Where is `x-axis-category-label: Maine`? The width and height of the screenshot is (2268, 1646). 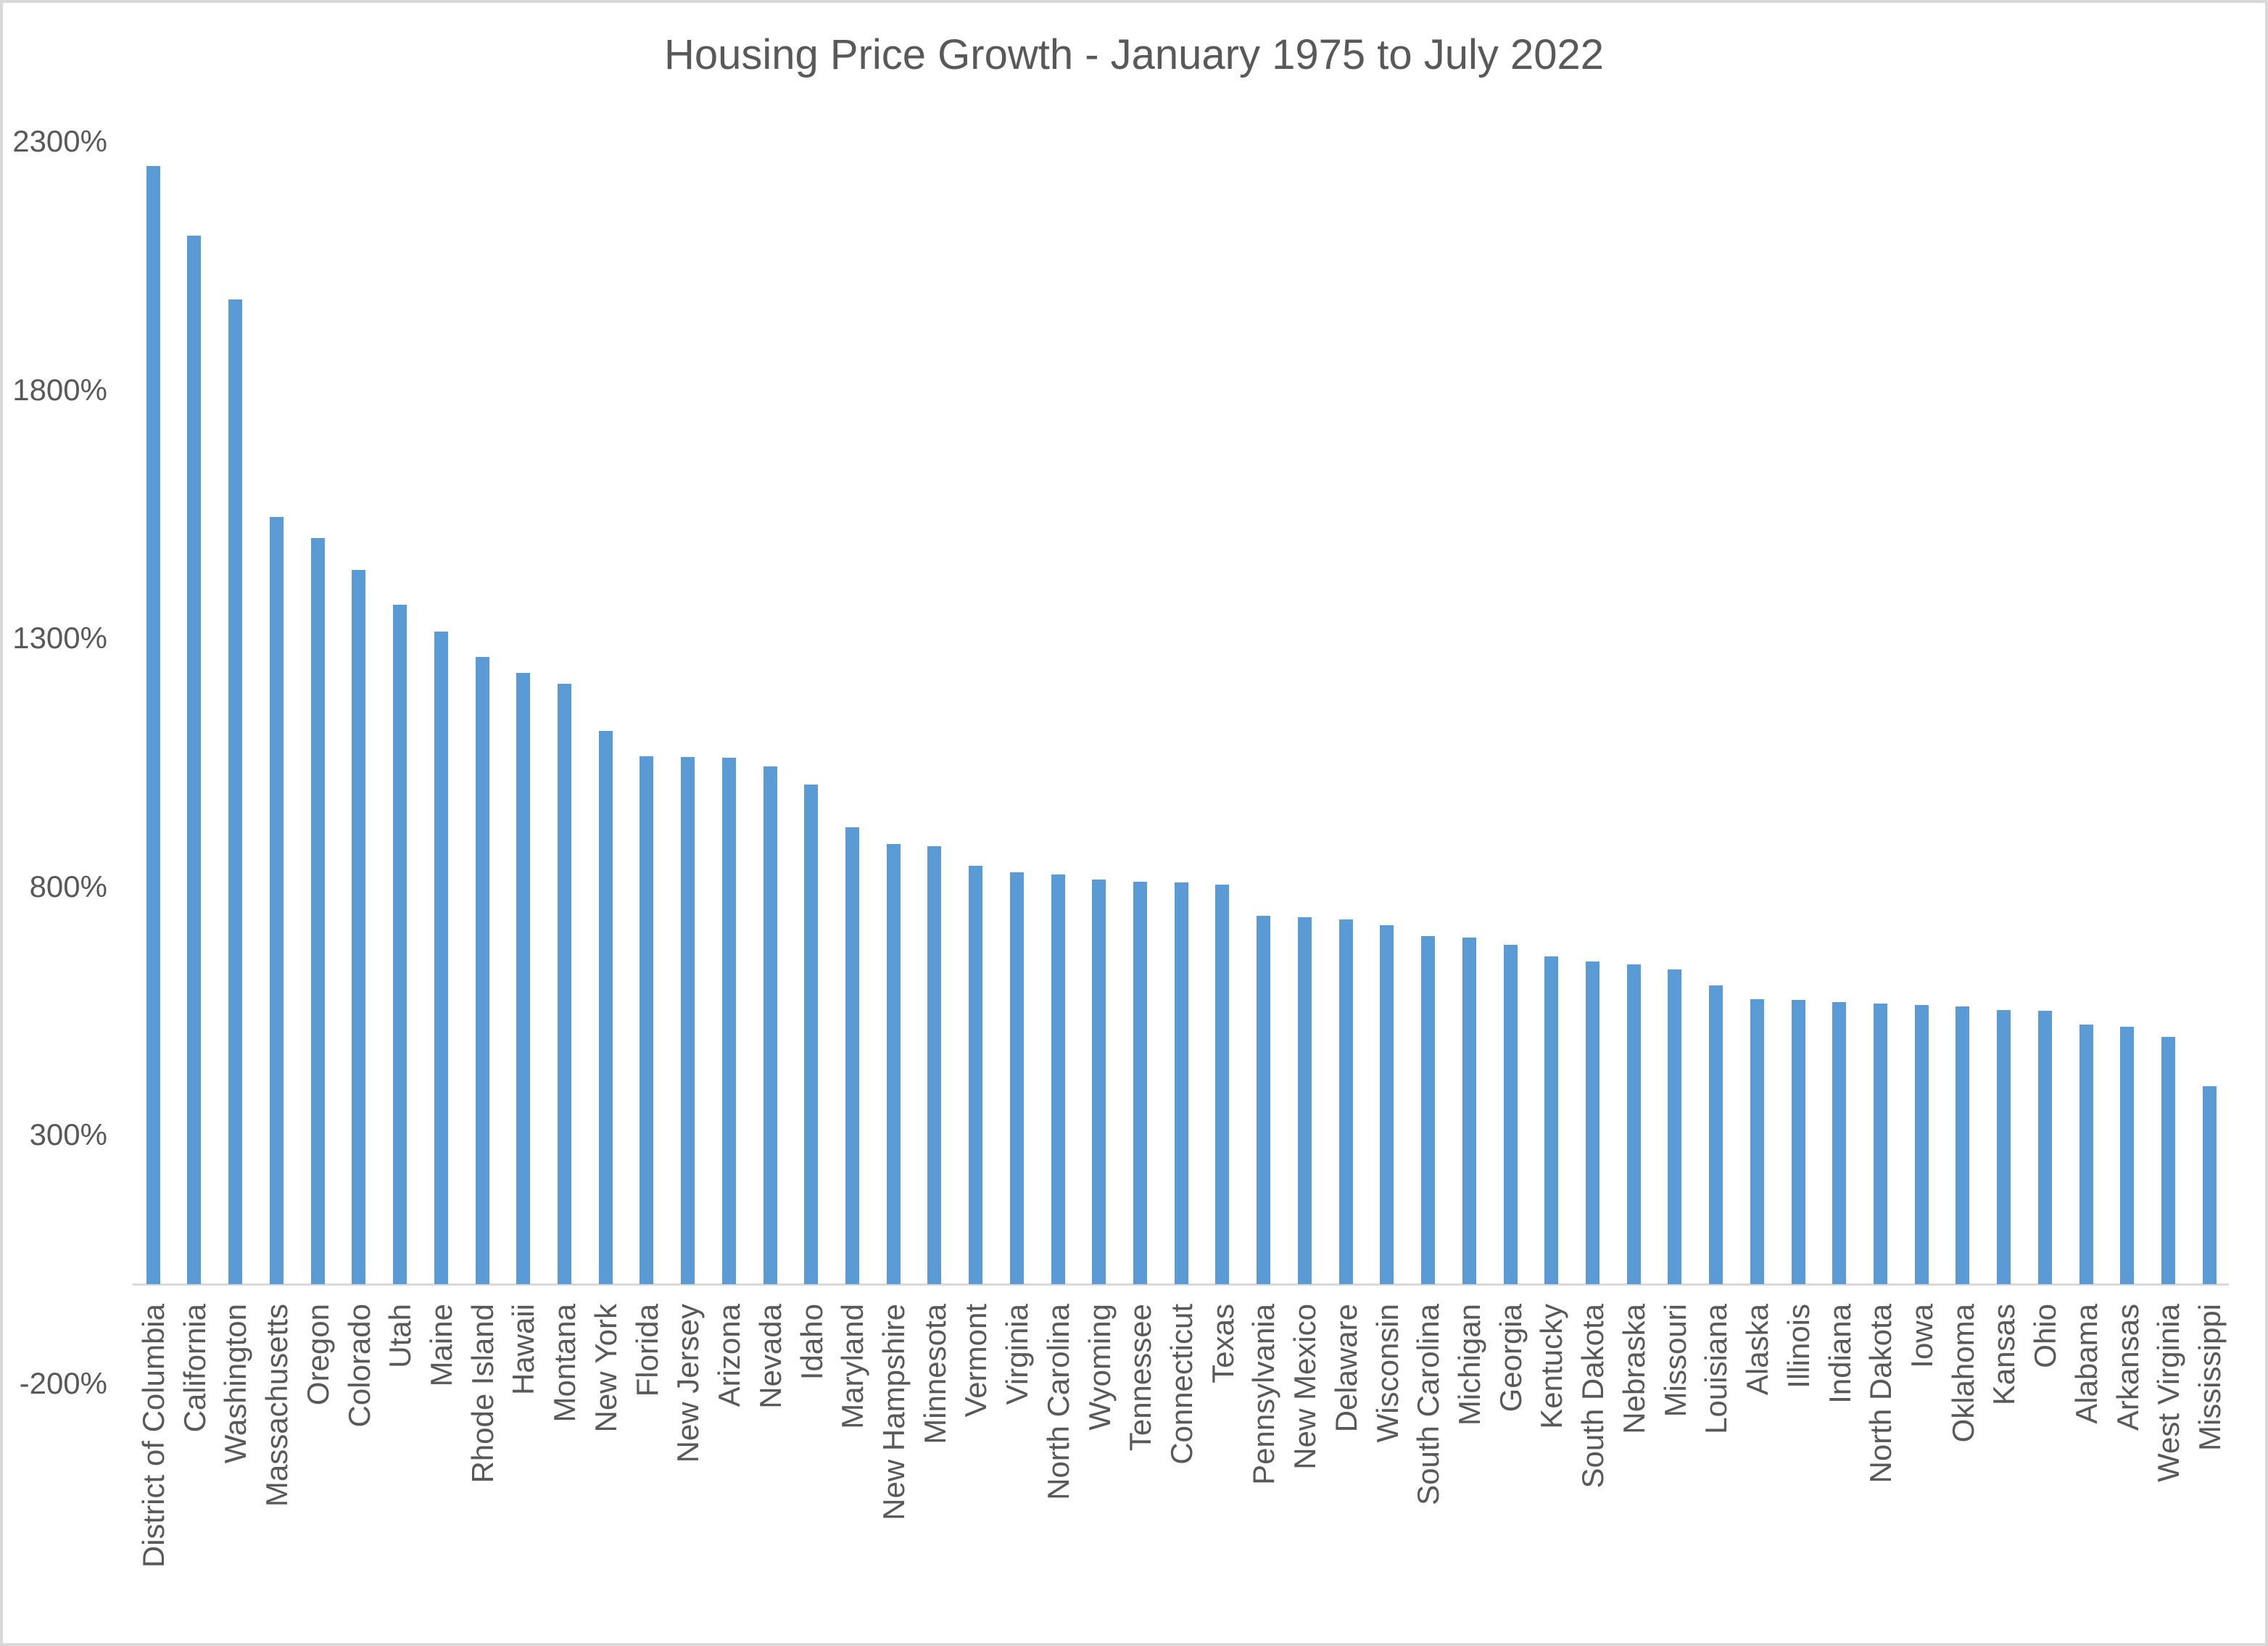
x-axis-category-label: Maine is located at coordinates (441, 1345).